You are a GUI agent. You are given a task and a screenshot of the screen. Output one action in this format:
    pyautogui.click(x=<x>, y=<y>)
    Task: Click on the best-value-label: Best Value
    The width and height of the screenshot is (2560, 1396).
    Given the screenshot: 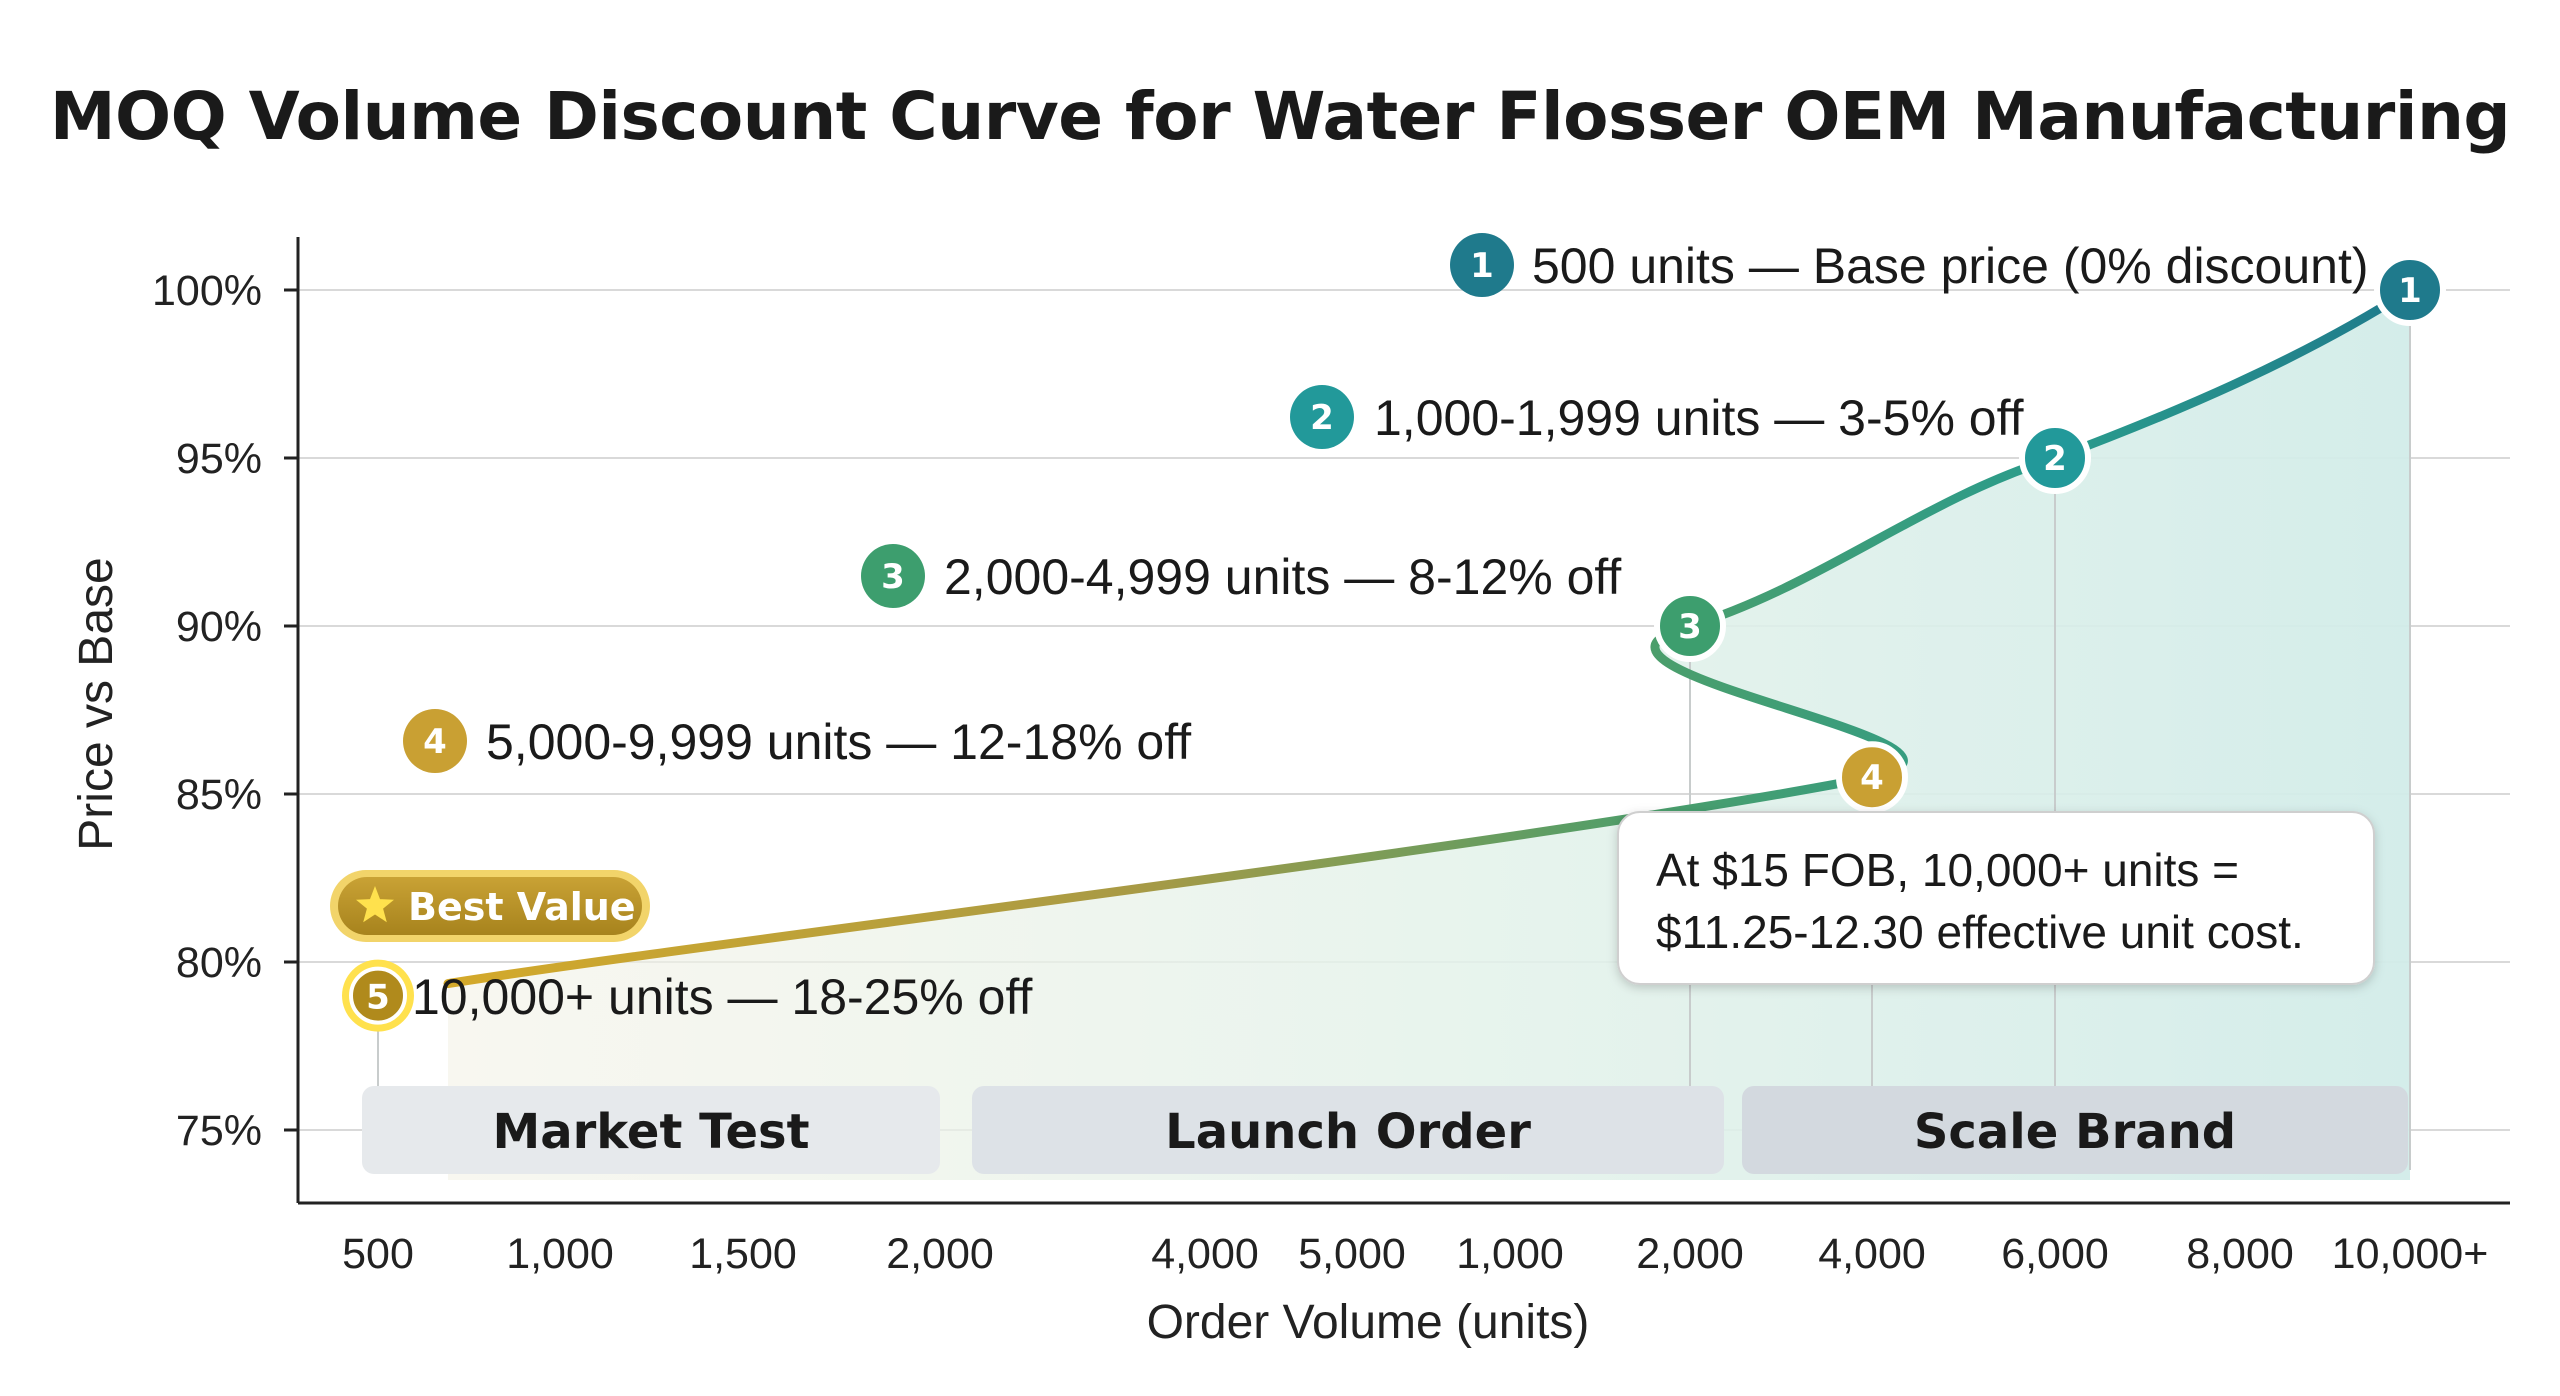 What is the action you would take?
    pyautogui.click(x=522, y=907)
    